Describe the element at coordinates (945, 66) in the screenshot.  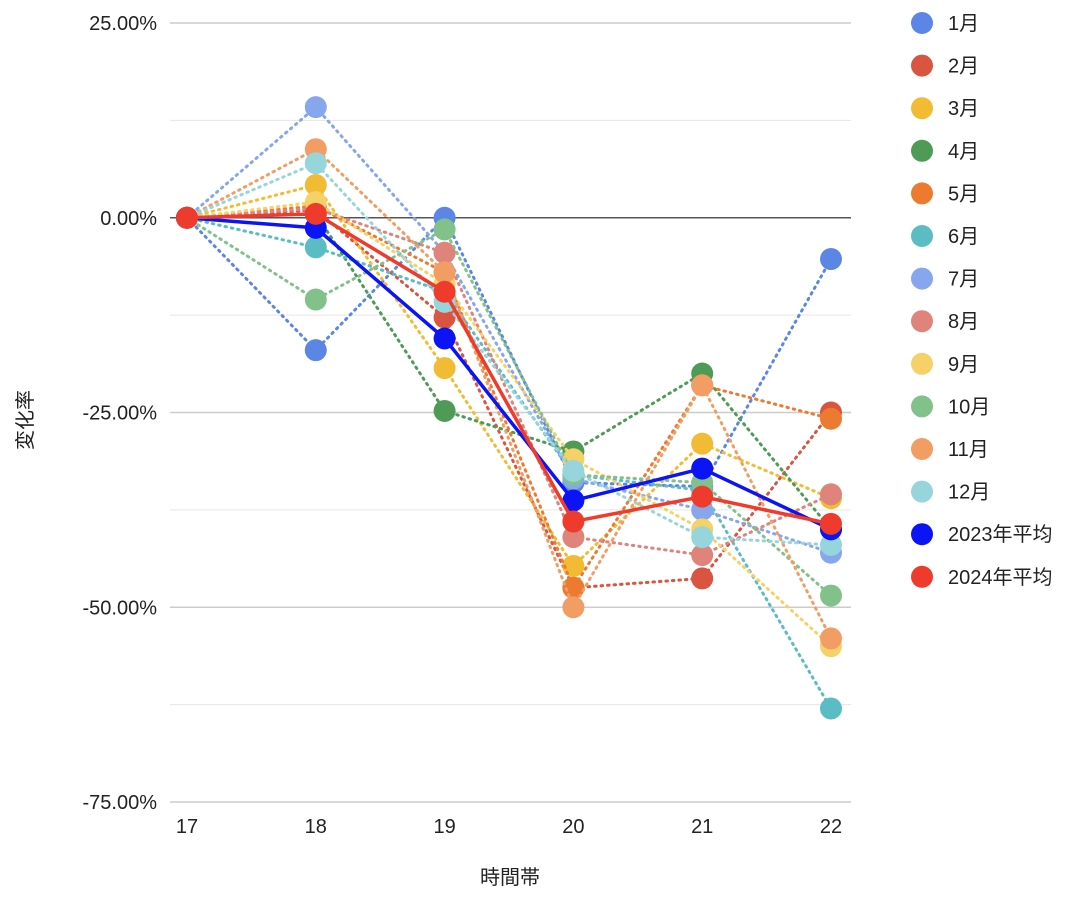
I see `legend-item: 2月` at that location.